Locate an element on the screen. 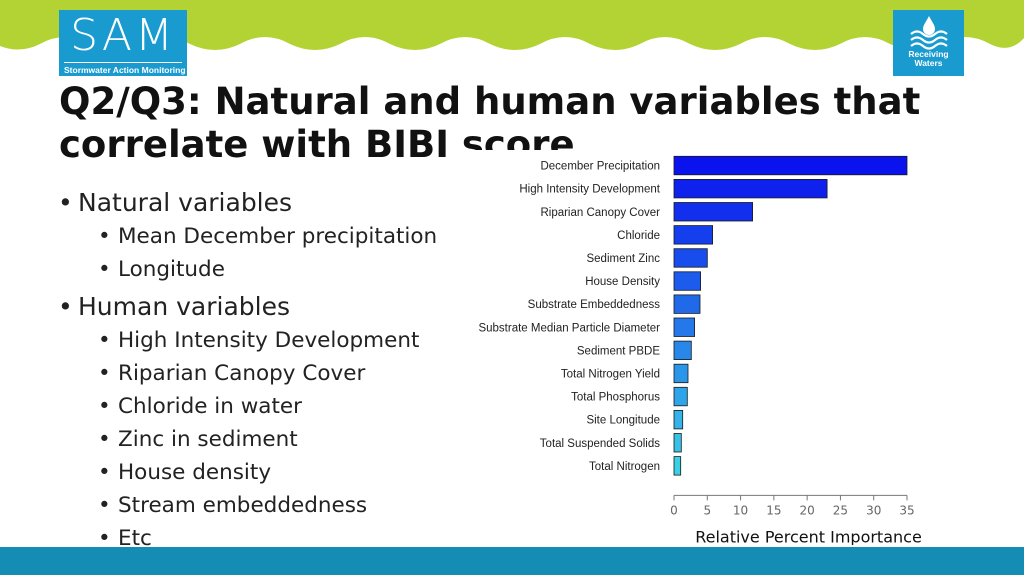  sam-logo-word: SAM is located at coordinates (123, 35).